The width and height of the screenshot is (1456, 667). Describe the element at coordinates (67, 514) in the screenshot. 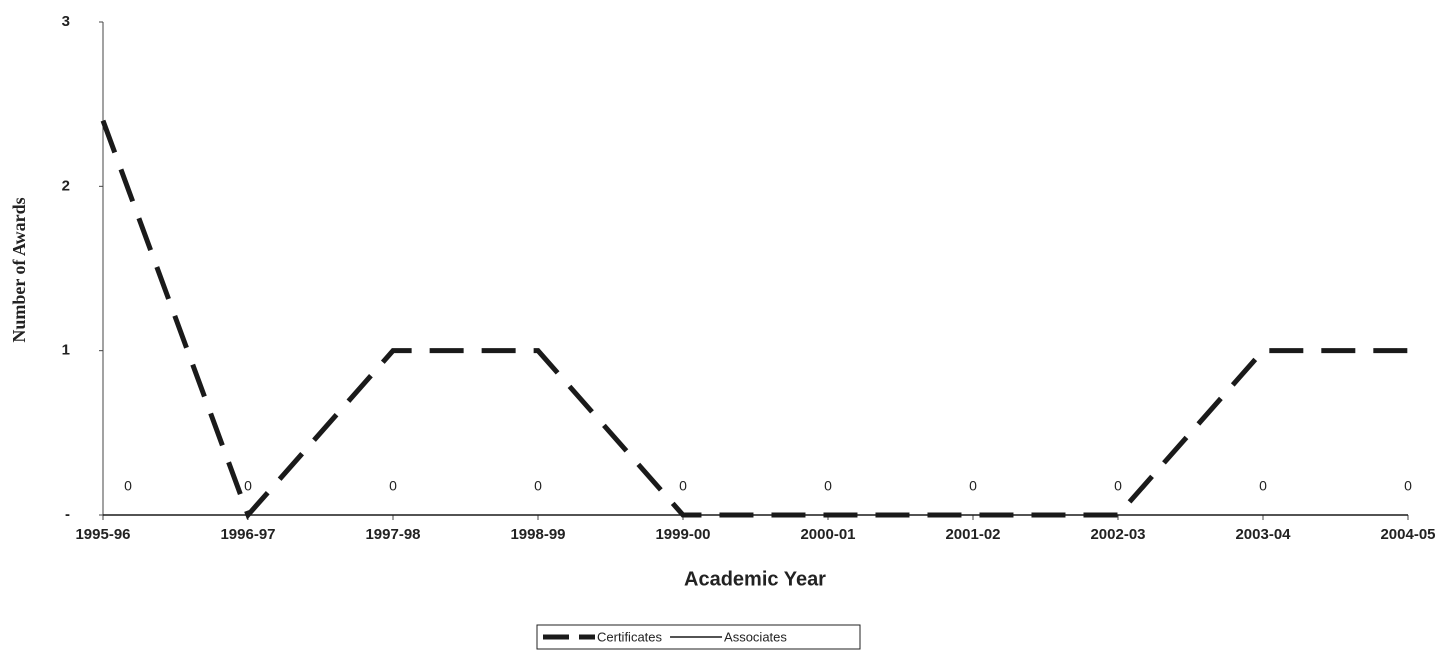

I see `y-tick-label: -` at that location.